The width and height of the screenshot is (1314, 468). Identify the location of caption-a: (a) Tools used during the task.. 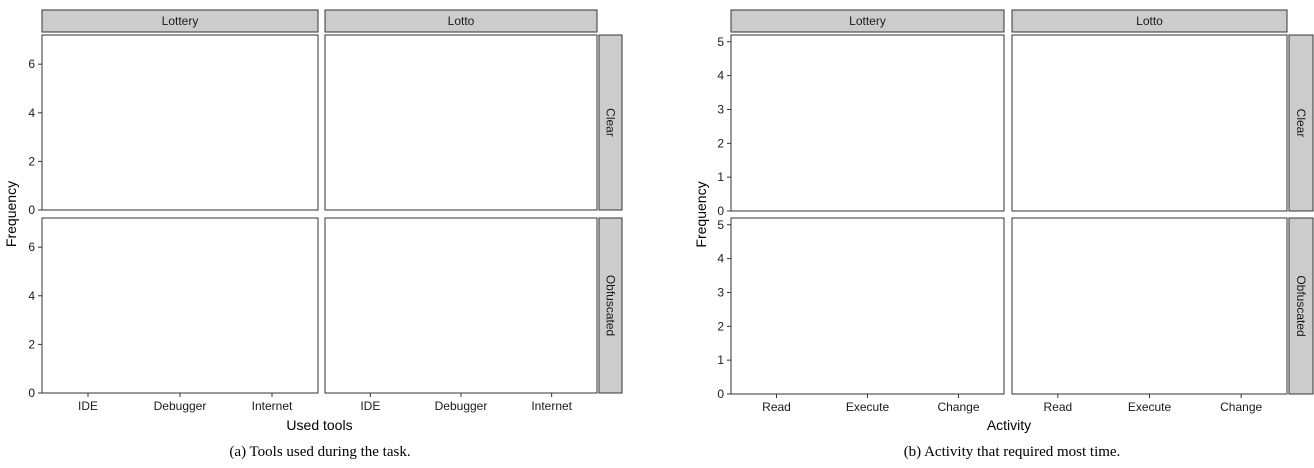
(320, 452).